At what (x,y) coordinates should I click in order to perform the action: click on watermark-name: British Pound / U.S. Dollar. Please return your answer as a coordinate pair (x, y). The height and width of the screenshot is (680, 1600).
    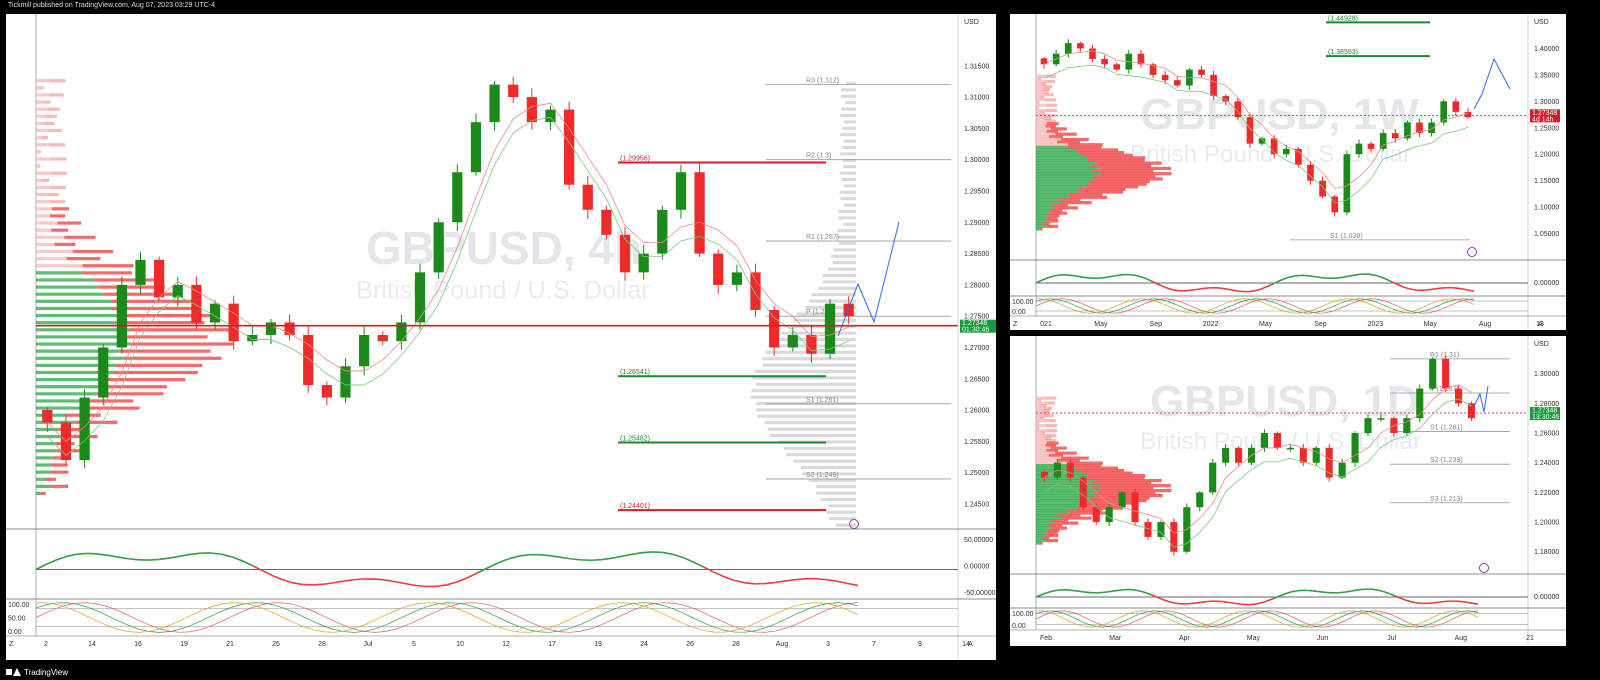
    Looking at the image, I should click on (503, 291).